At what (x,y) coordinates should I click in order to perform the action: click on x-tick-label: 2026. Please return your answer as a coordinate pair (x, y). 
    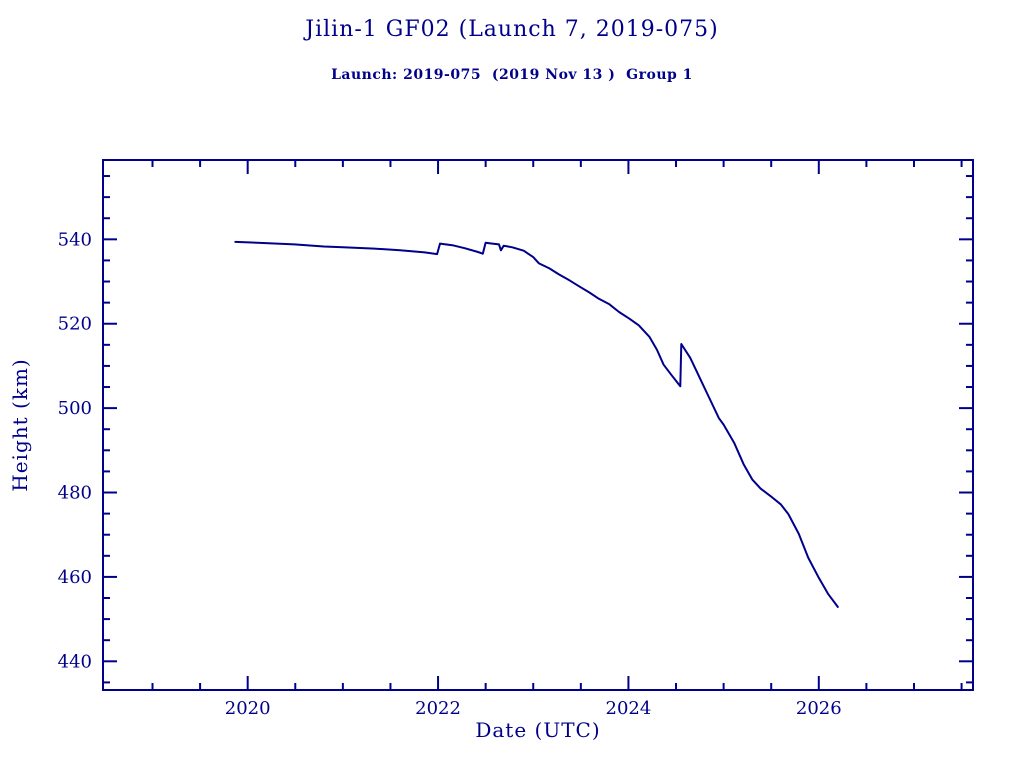
    Looking at the image, I should click on (819, 708).